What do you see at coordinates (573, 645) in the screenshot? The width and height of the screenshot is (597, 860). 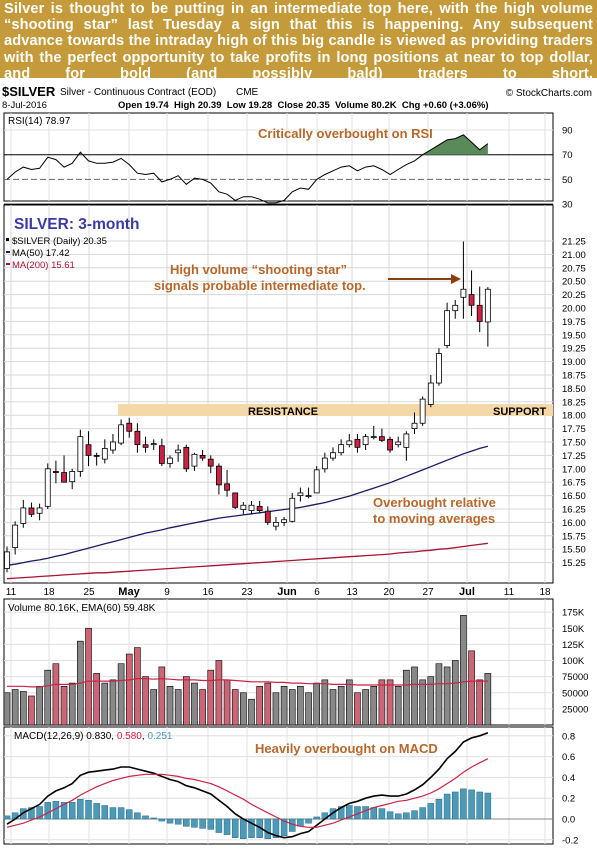 I see `volume-tick-label: 125K` at bounding box center [573, 645].